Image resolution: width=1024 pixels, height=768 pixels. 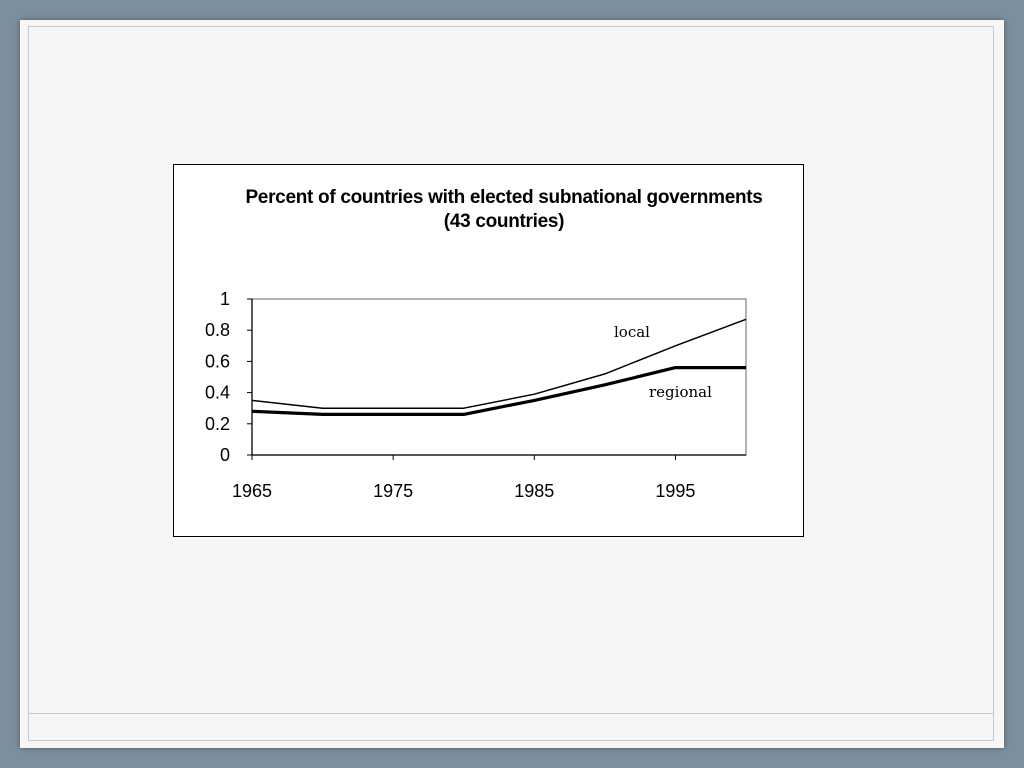 What do you see at coordinates (632, 332) in the screenshot?
I see `series-label-local: local` at bounding box center [632, 332].